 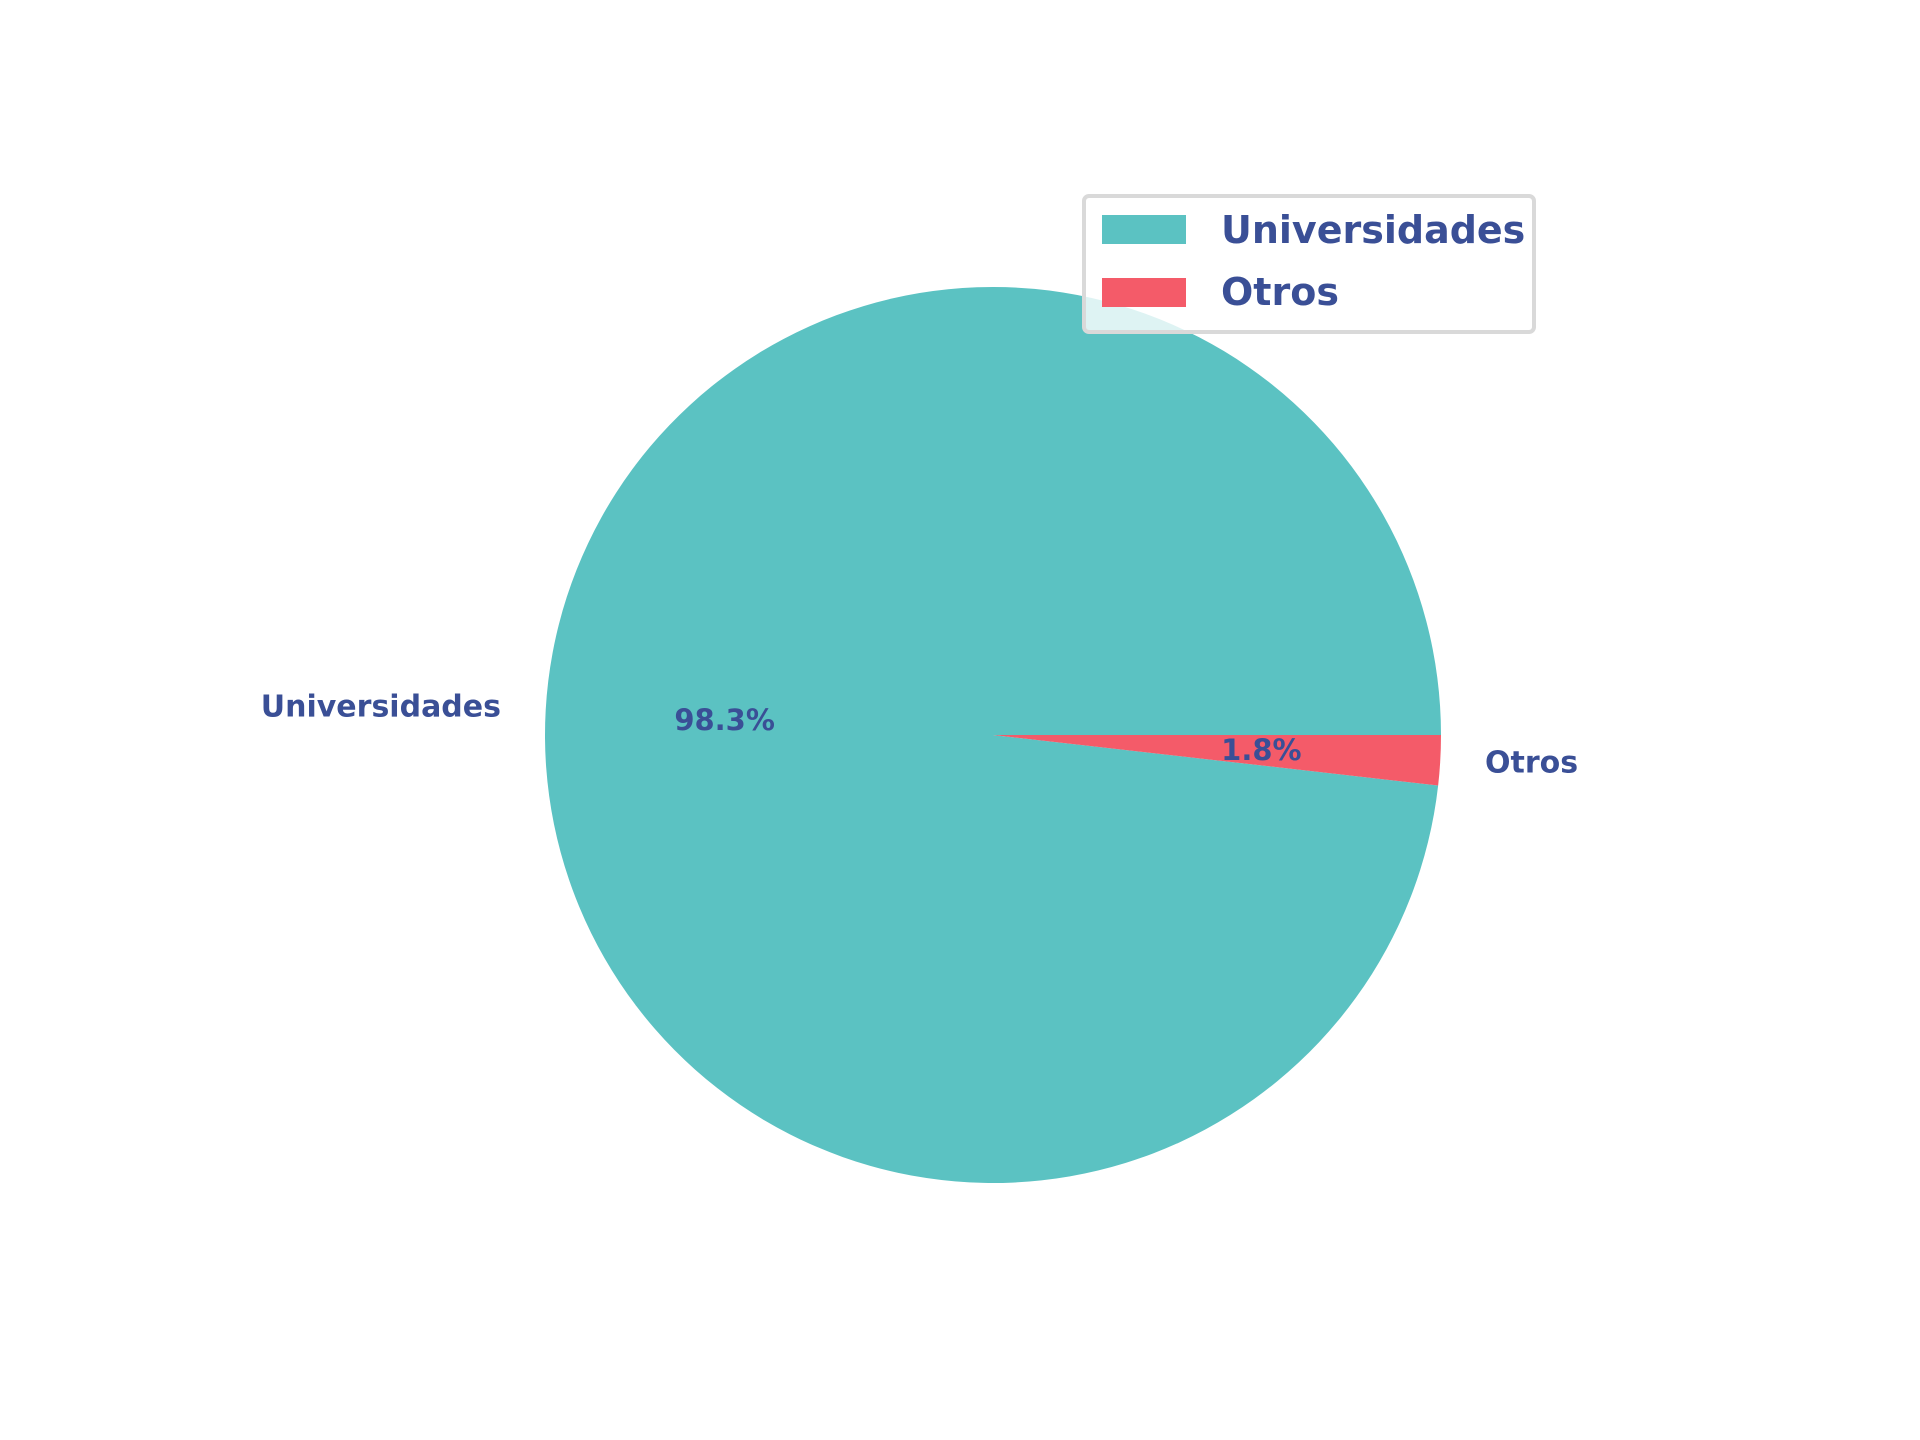 What do you see at coordinates (724, 720) in the screenshot?
I see `percent-label-universidades: 98.3%` at bounding box center [724, 720].